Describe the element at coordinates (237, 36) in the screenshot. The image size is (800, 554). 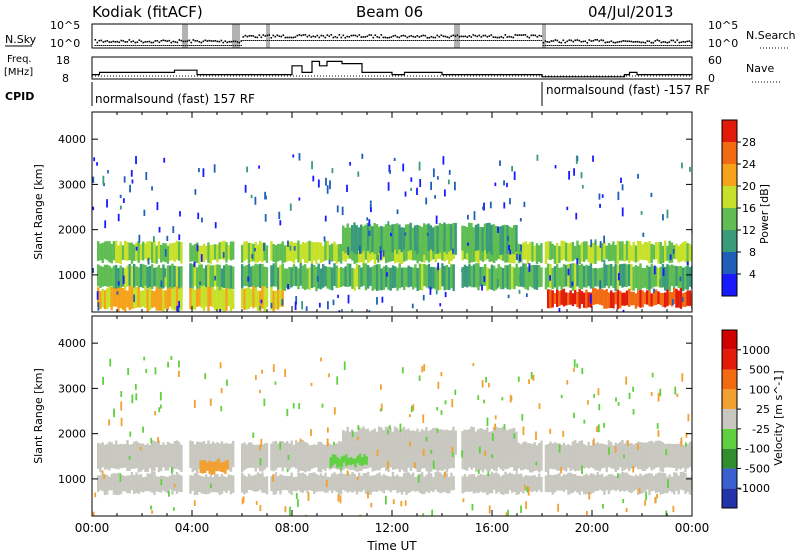
I see `gap-marker` at that location.